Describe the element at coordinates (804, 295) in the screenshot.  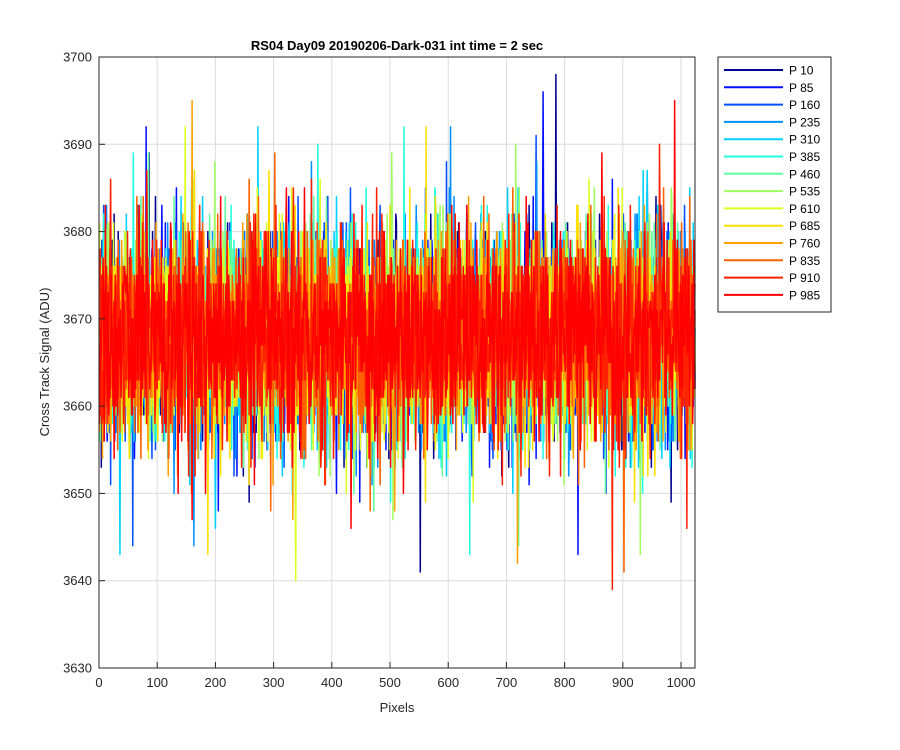
I see `legend-label-p-985: P 985` at that location.